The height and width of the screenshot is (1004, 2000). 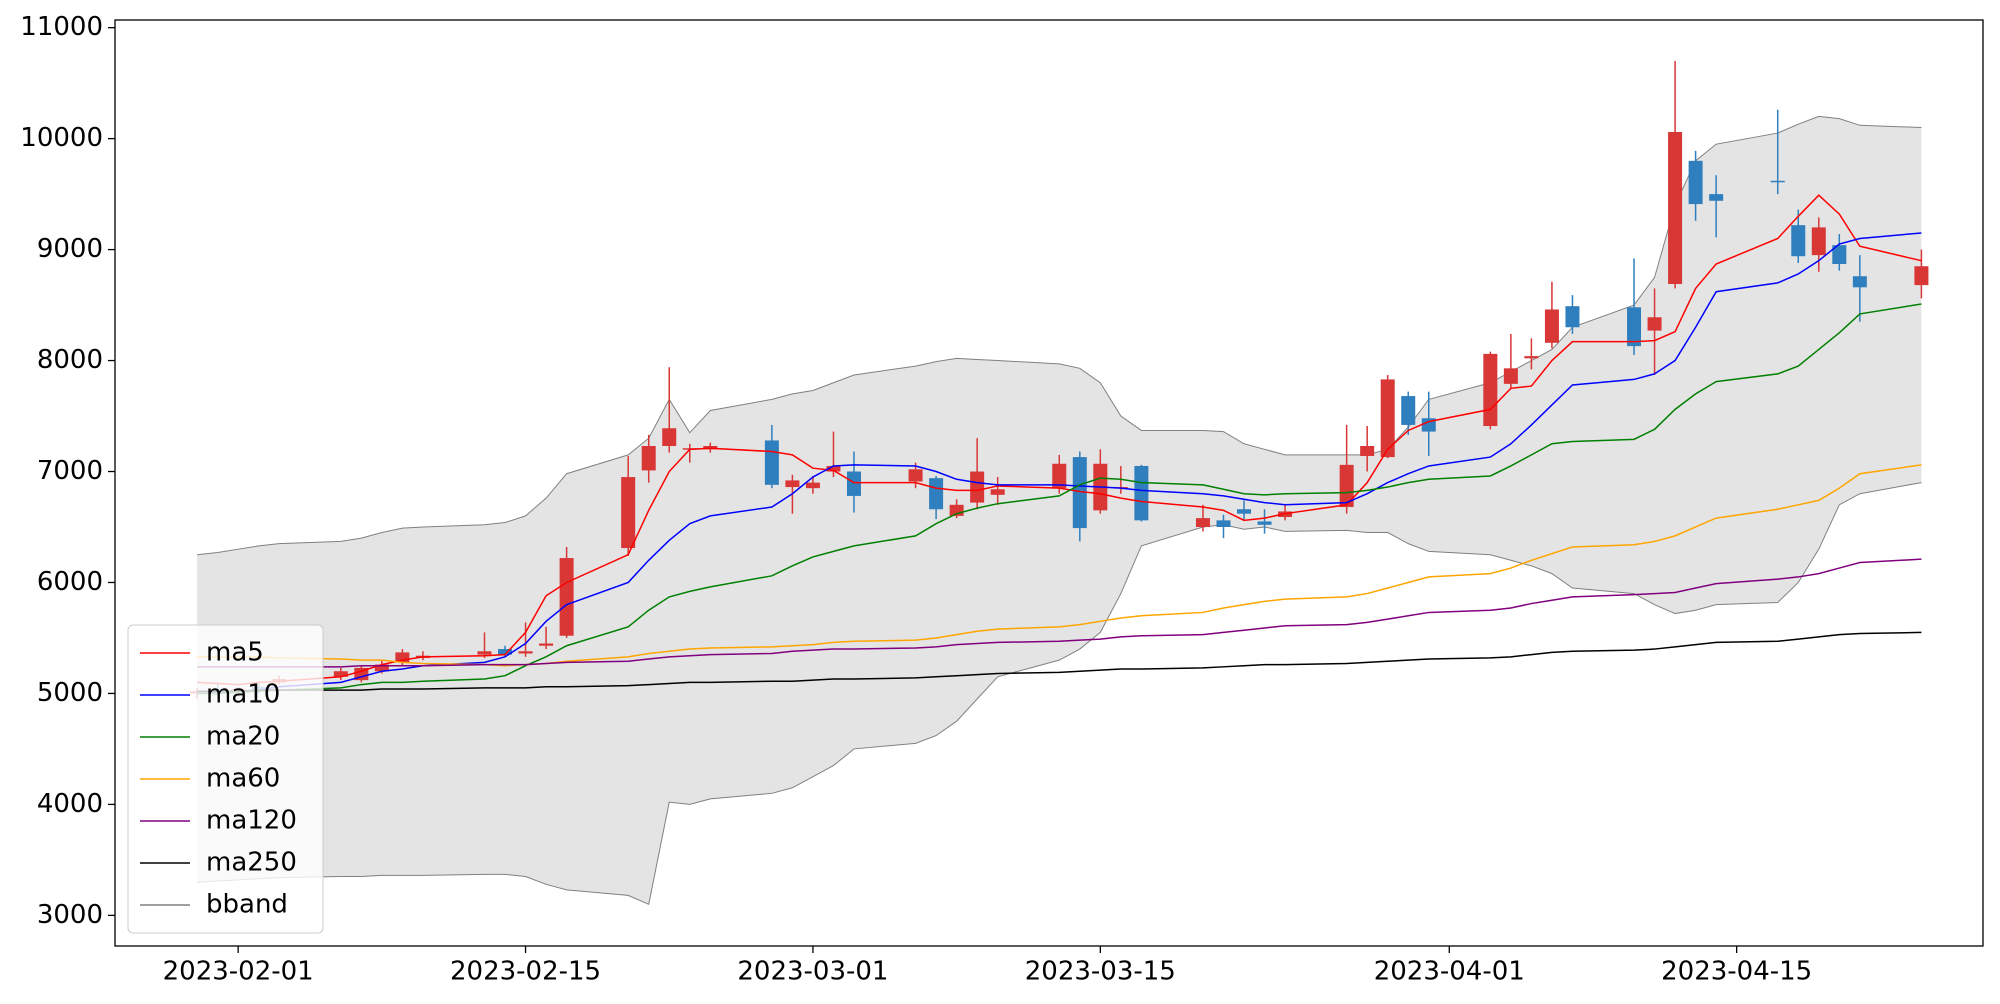 I want to click on y-tick-label: 9000, so click(x=70, y=249).